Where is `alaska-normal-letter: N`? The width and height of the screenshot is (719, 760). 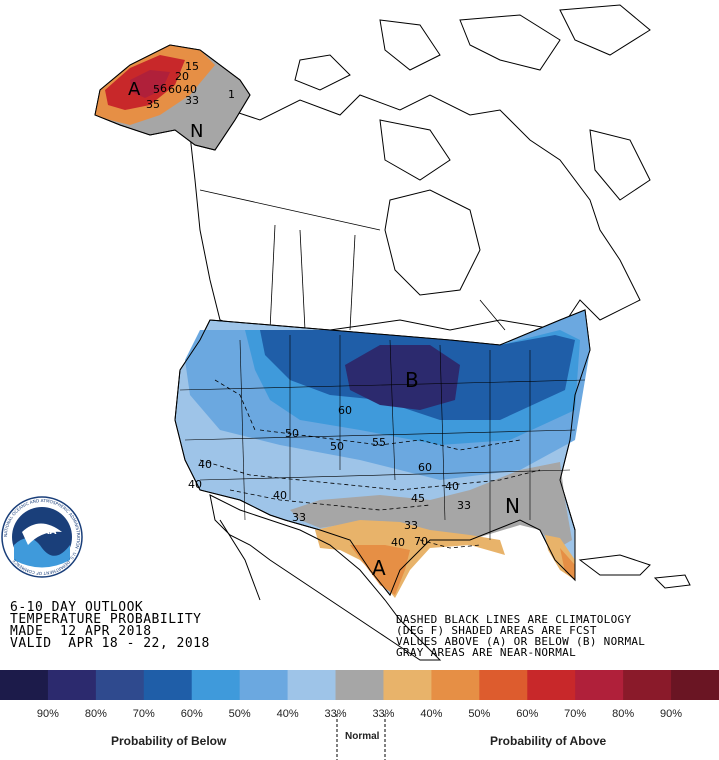
alaska-normal-letter: N is located at coordinates (196, 131).